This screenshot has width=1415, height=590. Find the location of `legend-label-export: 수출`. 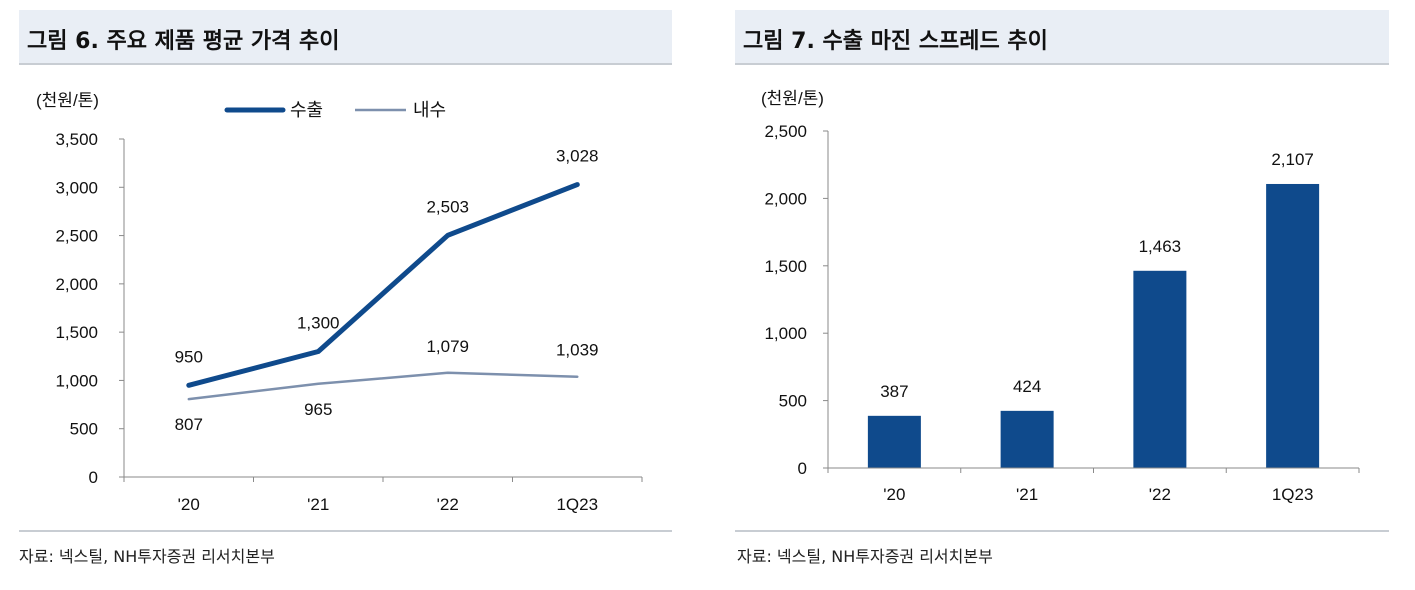

legend-label-export: 수출 is located at coordinates (306, 110).